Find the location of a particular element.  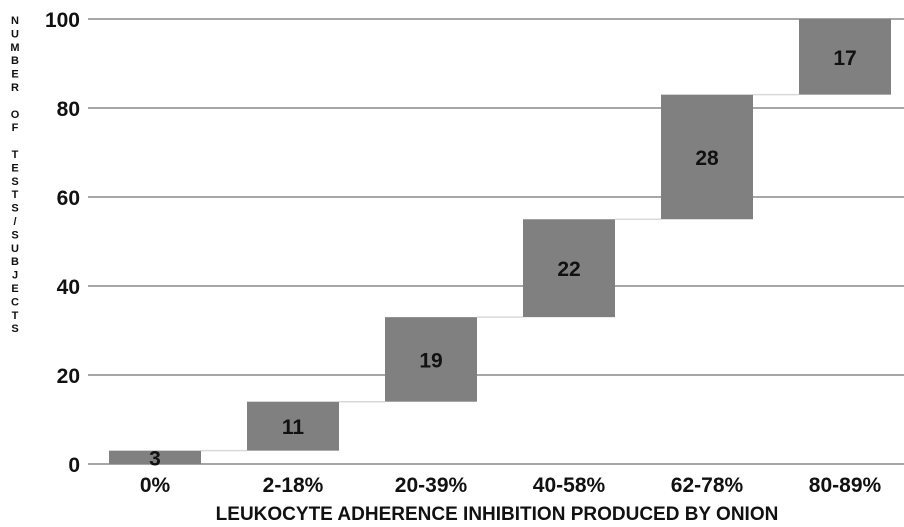

bar-value-label: 17 is located at coordinates (844, 58).